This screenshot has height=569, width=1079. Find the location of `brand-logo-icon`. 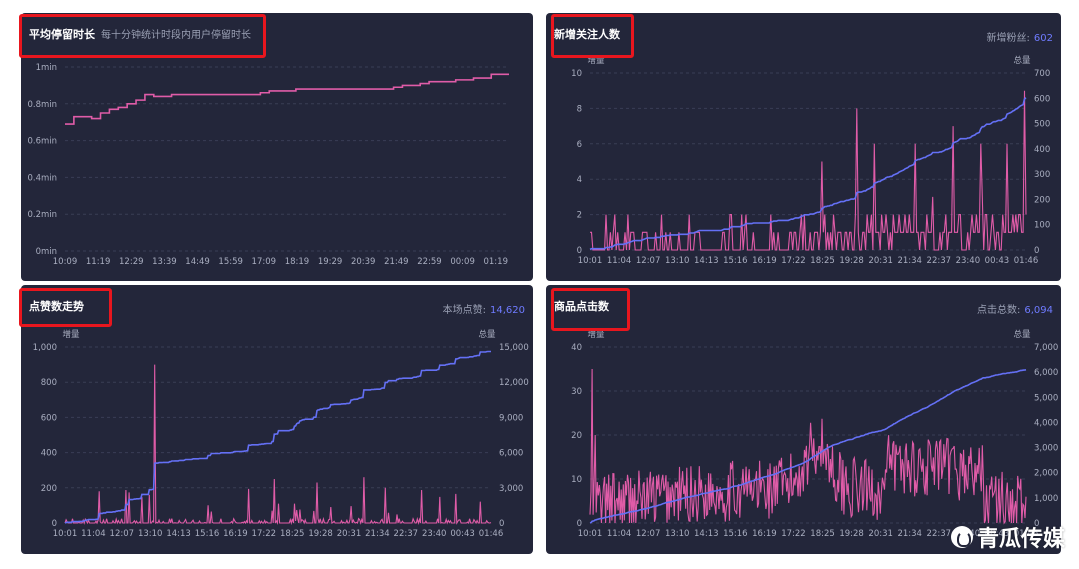

brand-logo-icon is located at coordinates (961, 537).